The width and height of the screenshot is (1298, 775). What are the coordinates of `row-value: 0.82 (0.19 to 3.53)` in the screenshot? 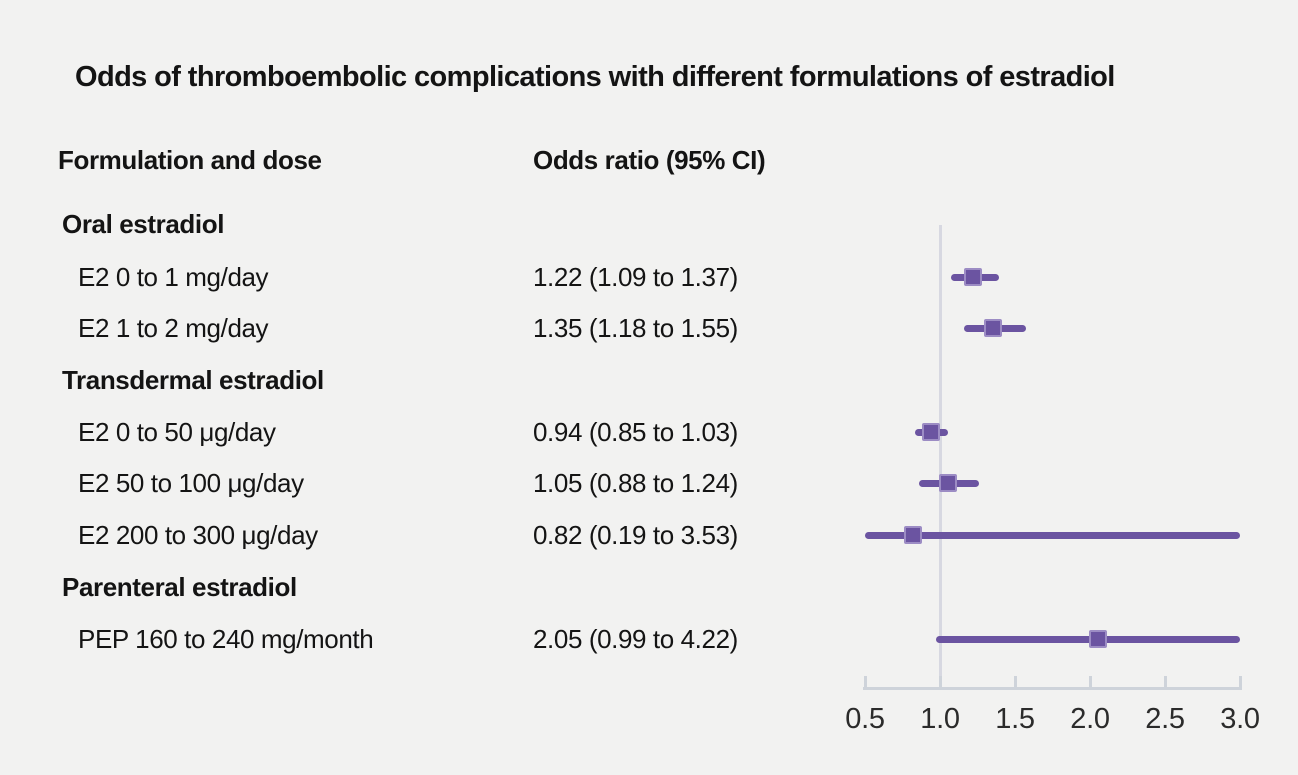 It's located at (635, 535).